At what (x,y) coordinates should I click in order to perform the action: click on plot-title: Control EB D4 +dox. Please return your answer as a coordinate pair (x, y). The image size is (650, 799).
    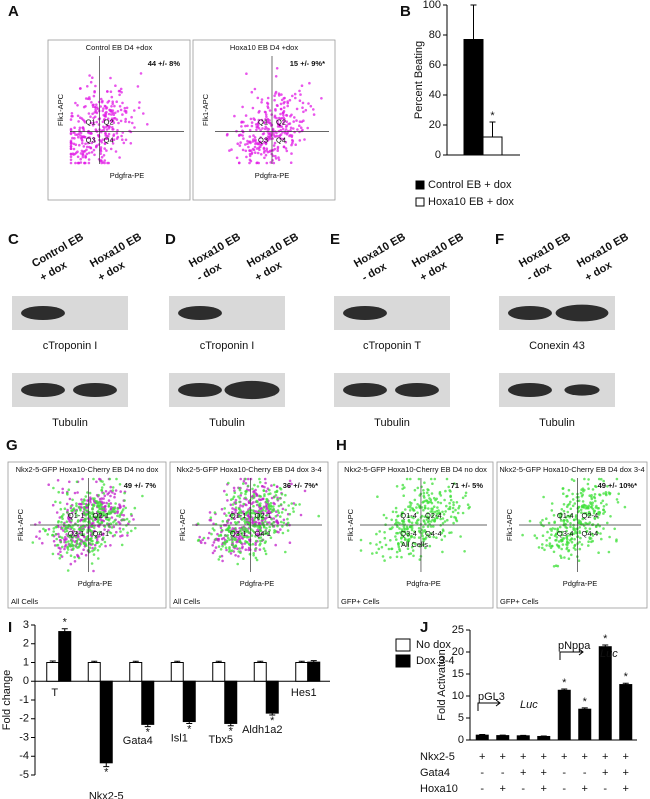
    Looking at the image, I should click on (119, 47).